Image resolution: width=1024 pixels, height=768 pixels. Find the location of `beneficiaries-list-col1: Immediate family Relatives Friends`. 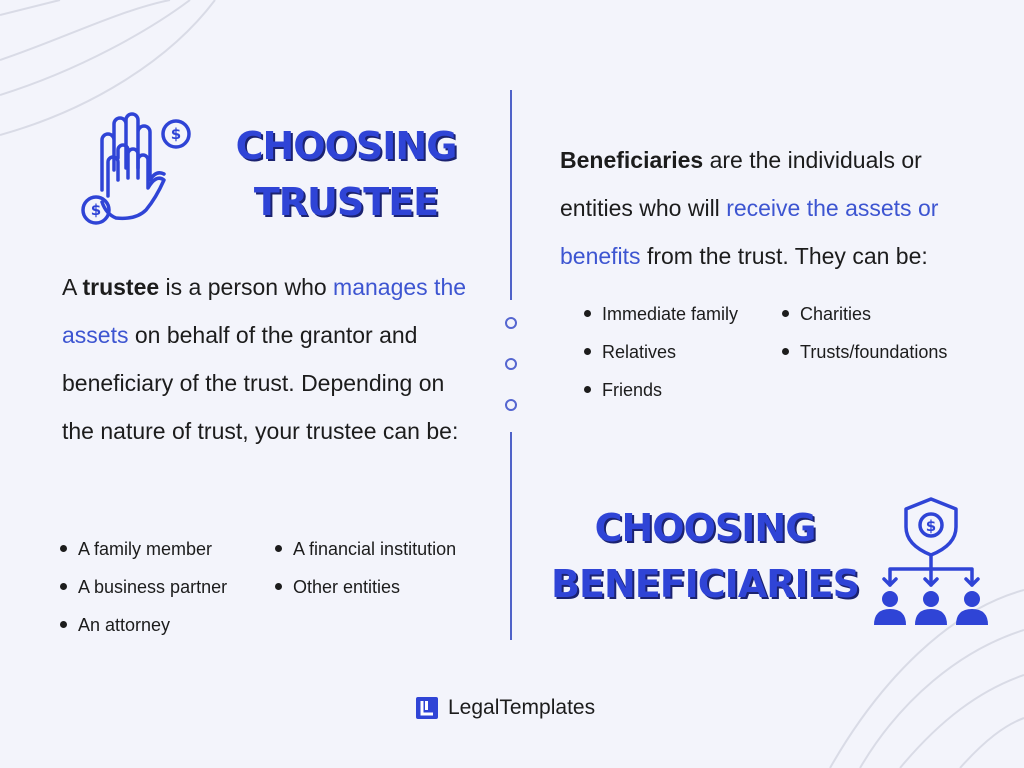

beneficiaries-list-col1: Immediate family Relatives Friends is located at coordinates (661, 352).